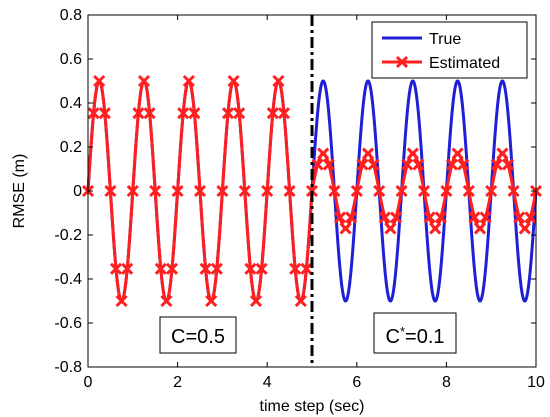 This screenshot has width=550, height=417. Describe the element at coordinates (415, 336) in the screenshot. I see `annotation-c-right-text: C*=0.1` at that location.